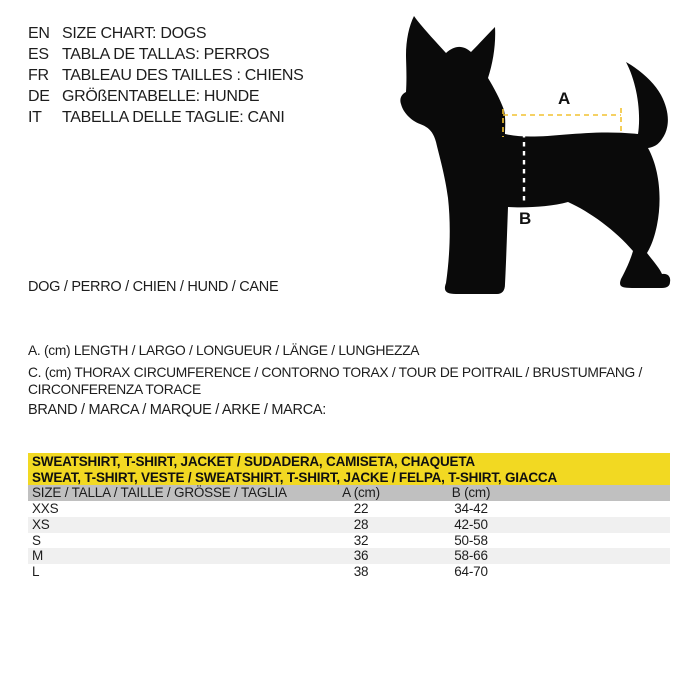 The image size is (700, 700). Describe the element at coordinates (173, 117) in the screenshot. I see `language-title: TABELLA DELLE TAGLIE: CANI` at that location.